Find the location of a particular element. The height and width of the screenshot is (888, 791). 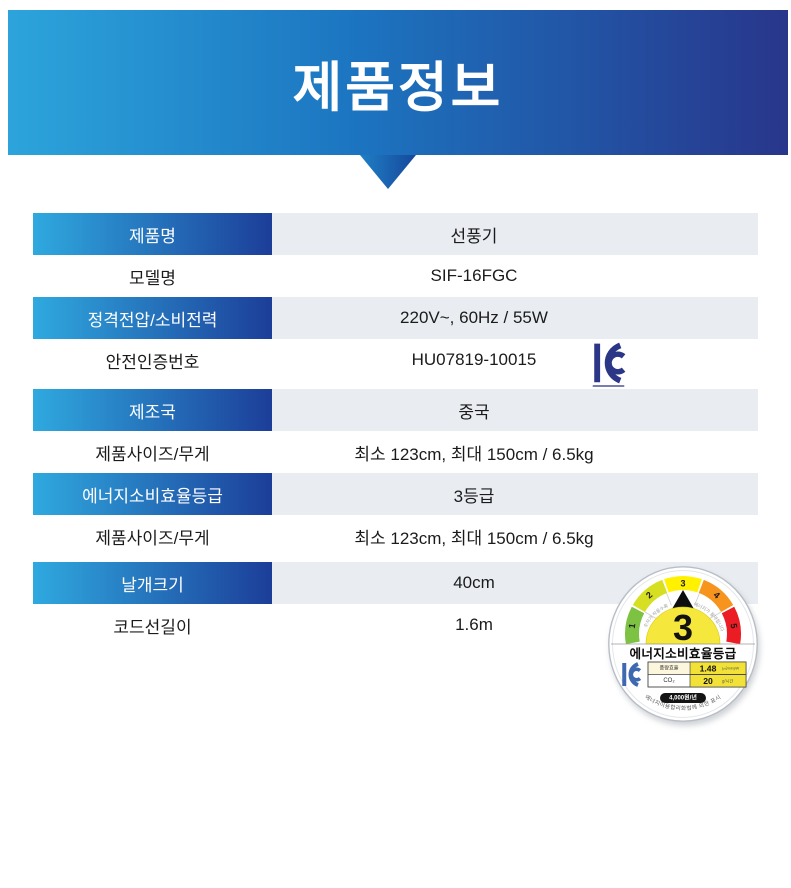

row-value: SIF-16FGC is located at coordinates (474, 275).